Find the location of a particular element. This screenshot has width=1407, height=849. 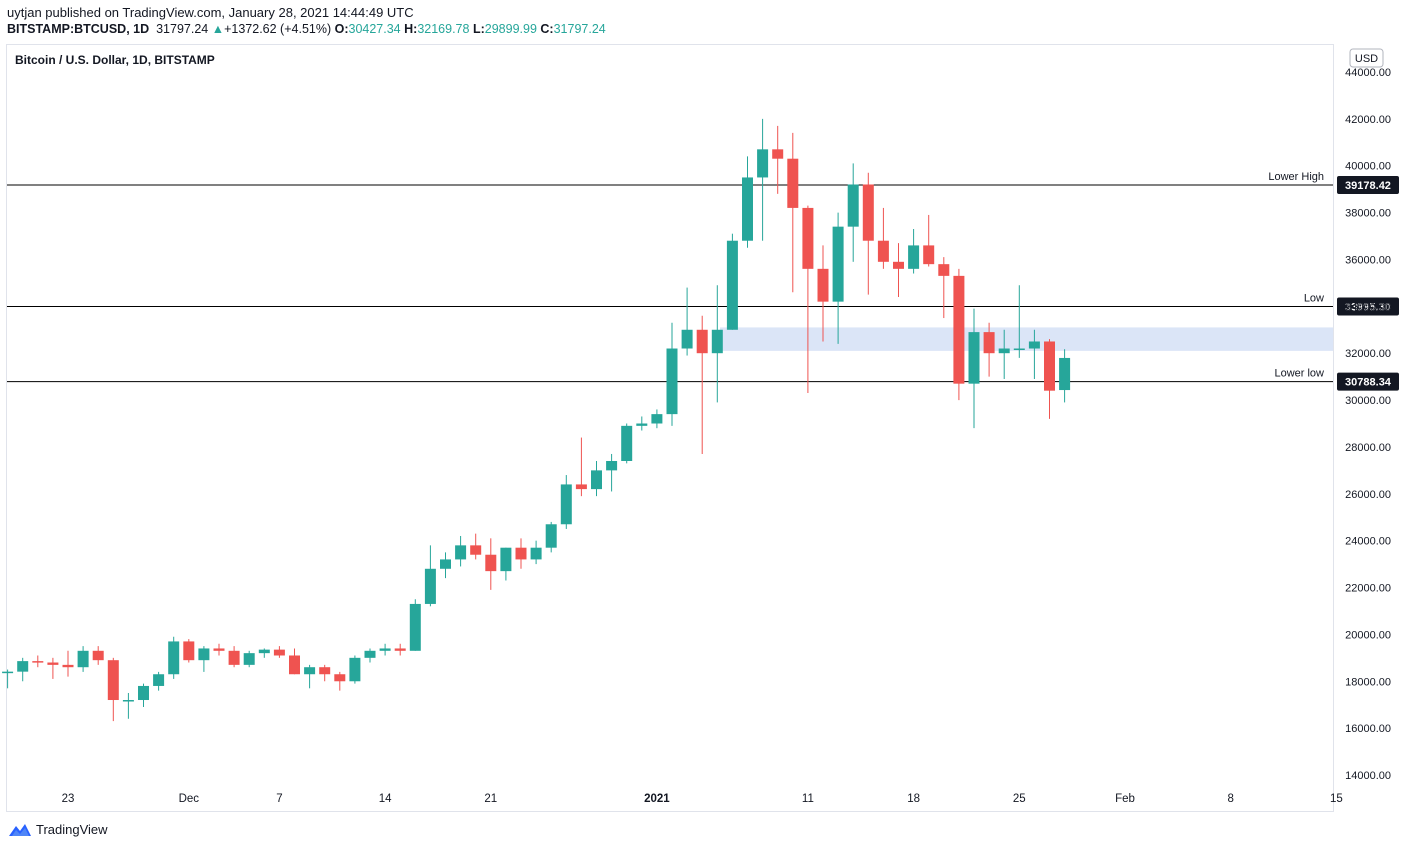

y-tick-label: 40000.00 is located at coordinates (1368, 167).